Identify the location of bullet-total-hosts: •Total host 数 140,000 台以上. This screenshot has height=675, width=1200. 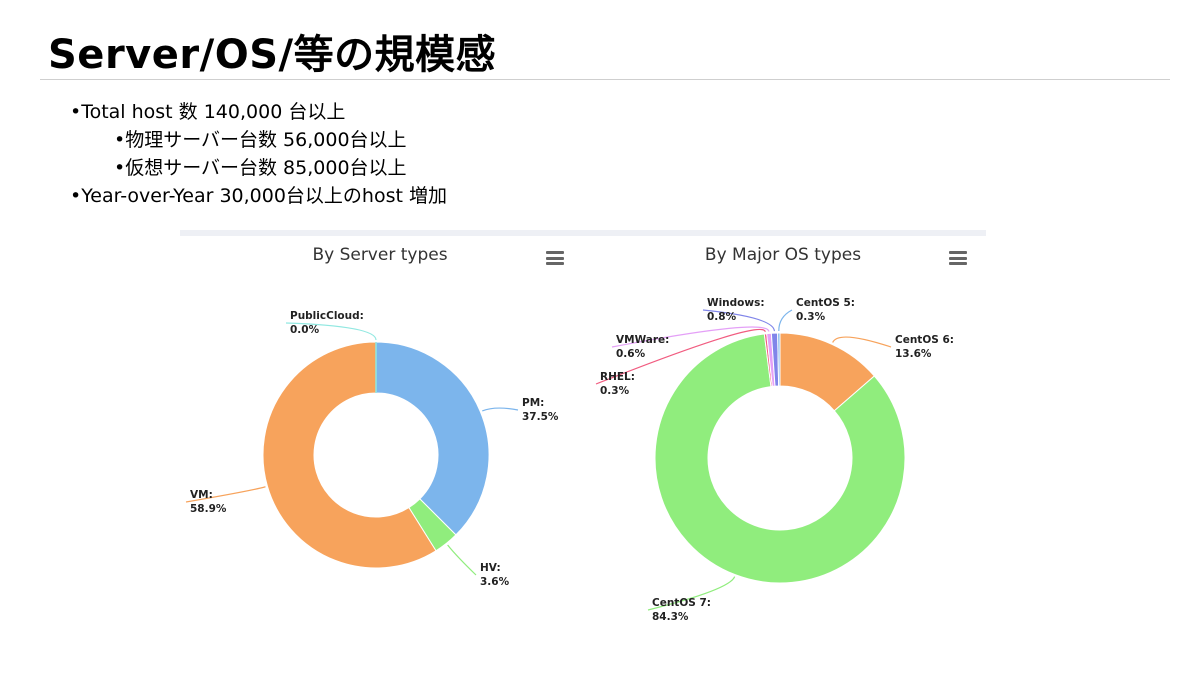
(208, 112).